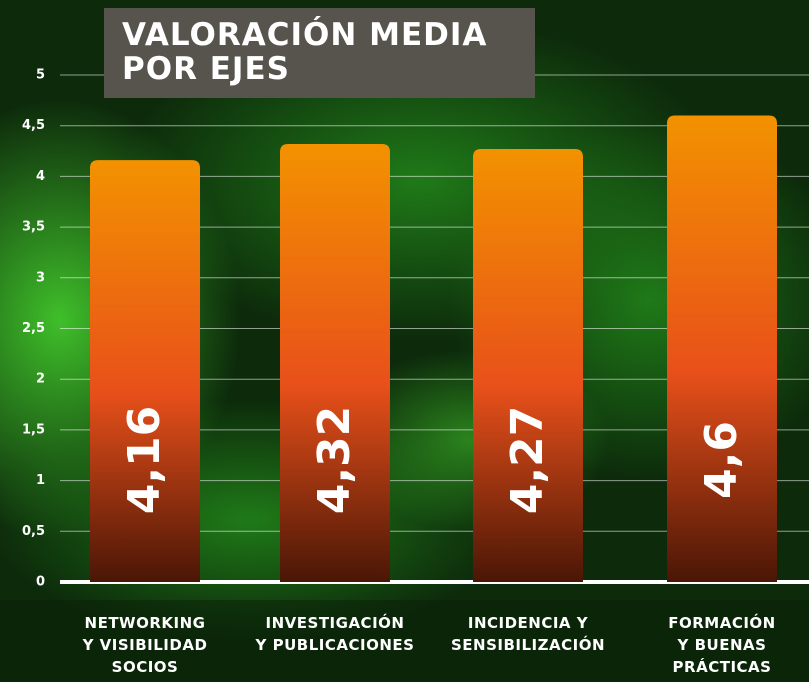 This screenshot has height=682, width=809. Describe the element at coordinates (145, 645) in the screenshot. I see `x-tick-label: NETWORKING Y VISIBILIDAD SOCIOS` at that location.